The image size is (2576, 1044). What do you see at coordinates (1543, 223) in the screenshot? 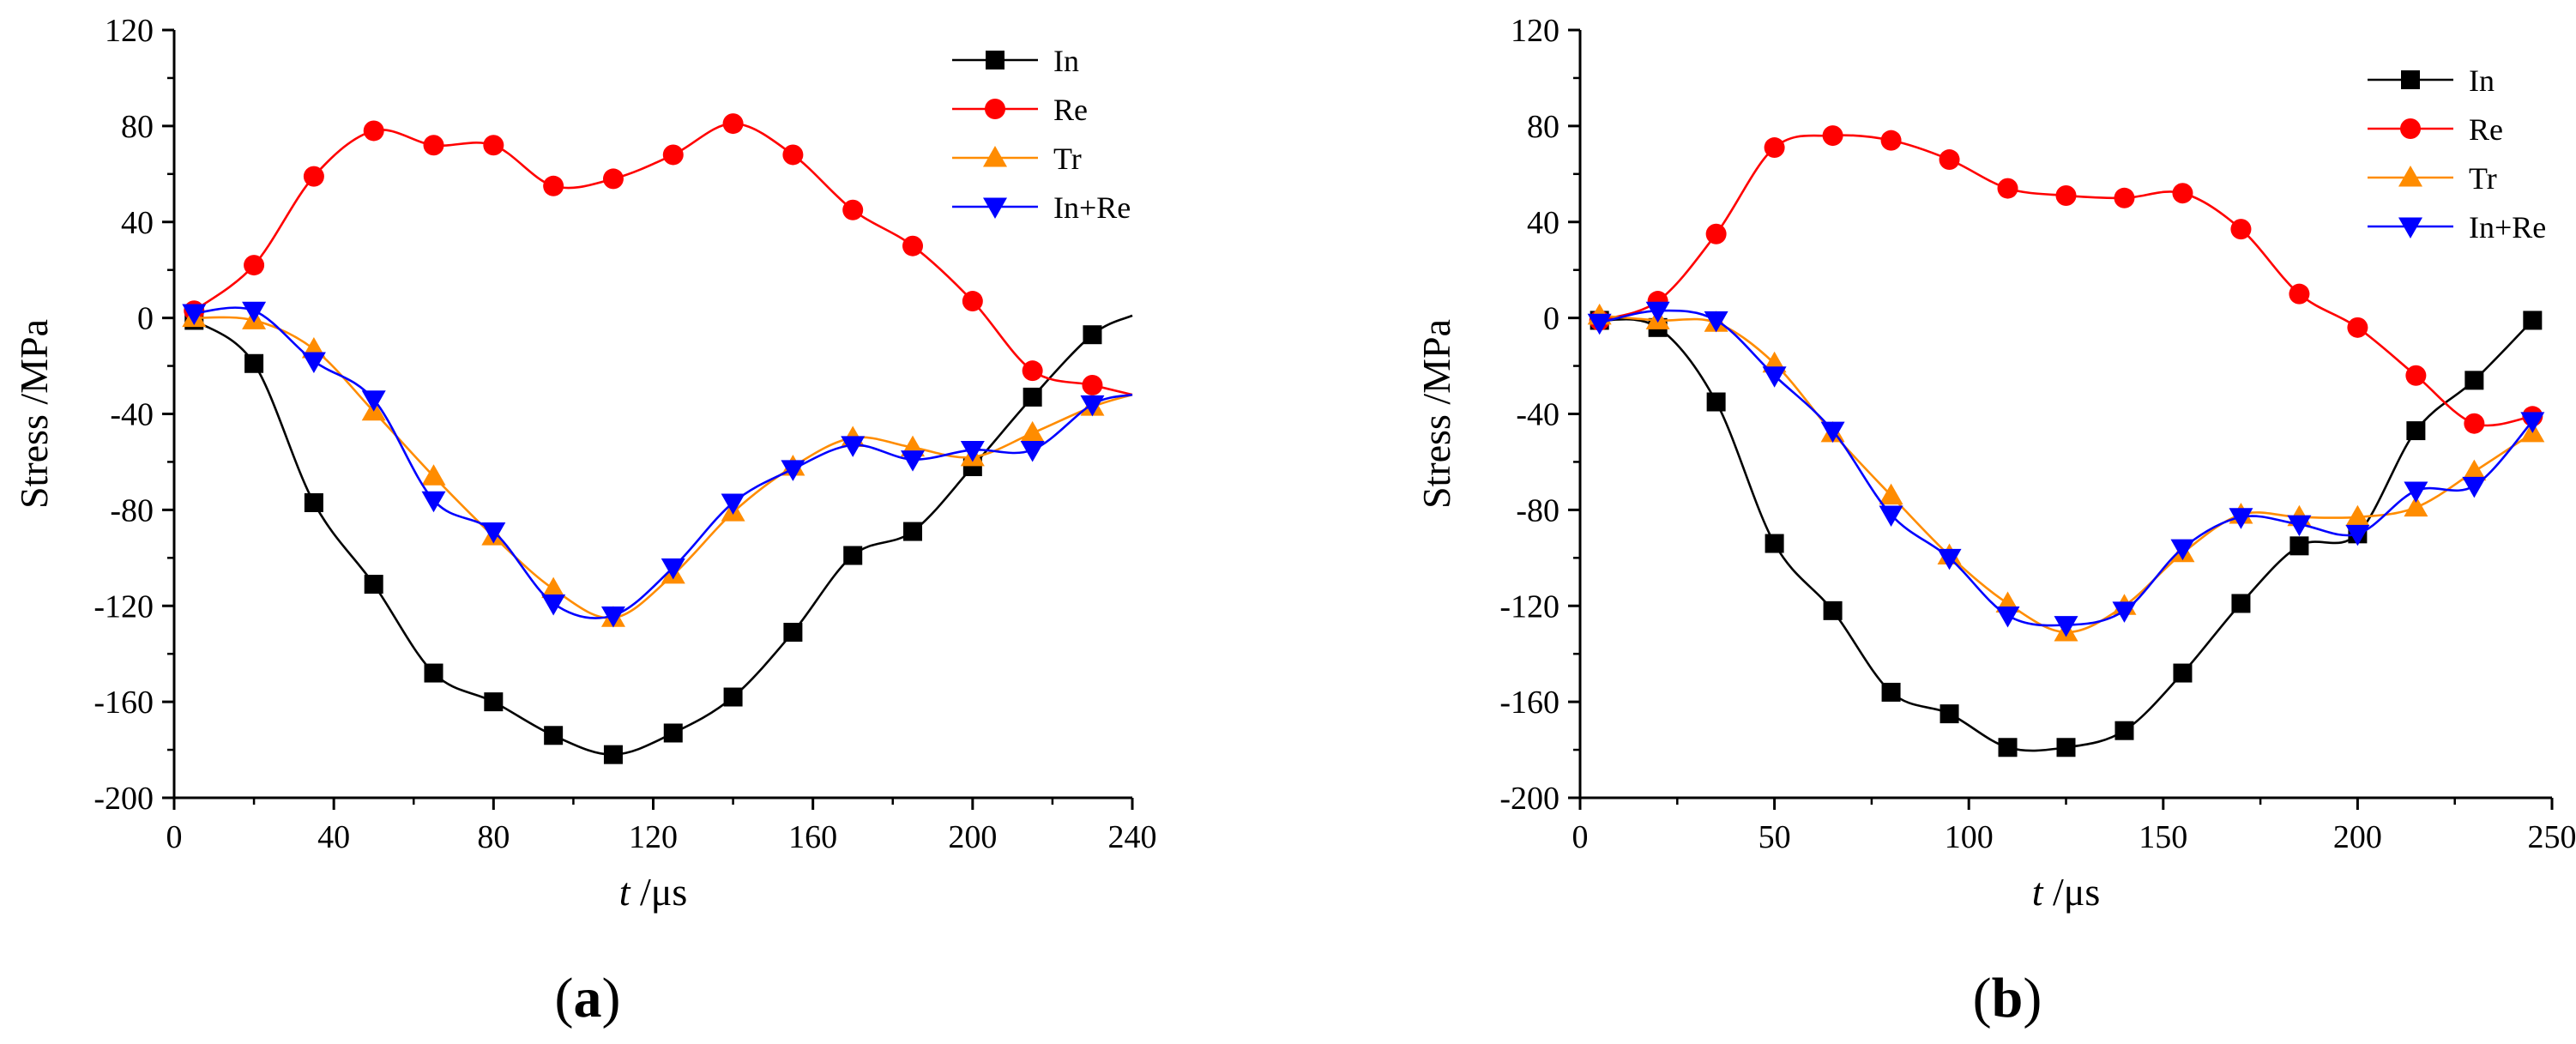
I see `y-tick-label: 40` at bounding box center [1543, 223].